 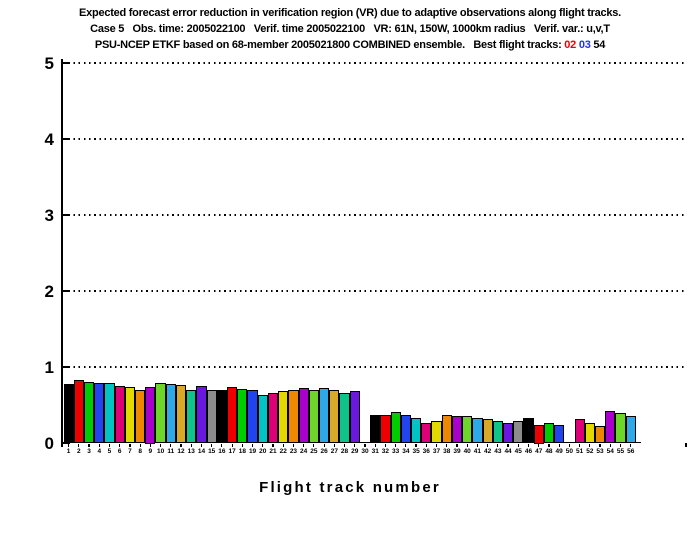 I want to click on x-tick-label-44: 44, so click(x=508, y=451).